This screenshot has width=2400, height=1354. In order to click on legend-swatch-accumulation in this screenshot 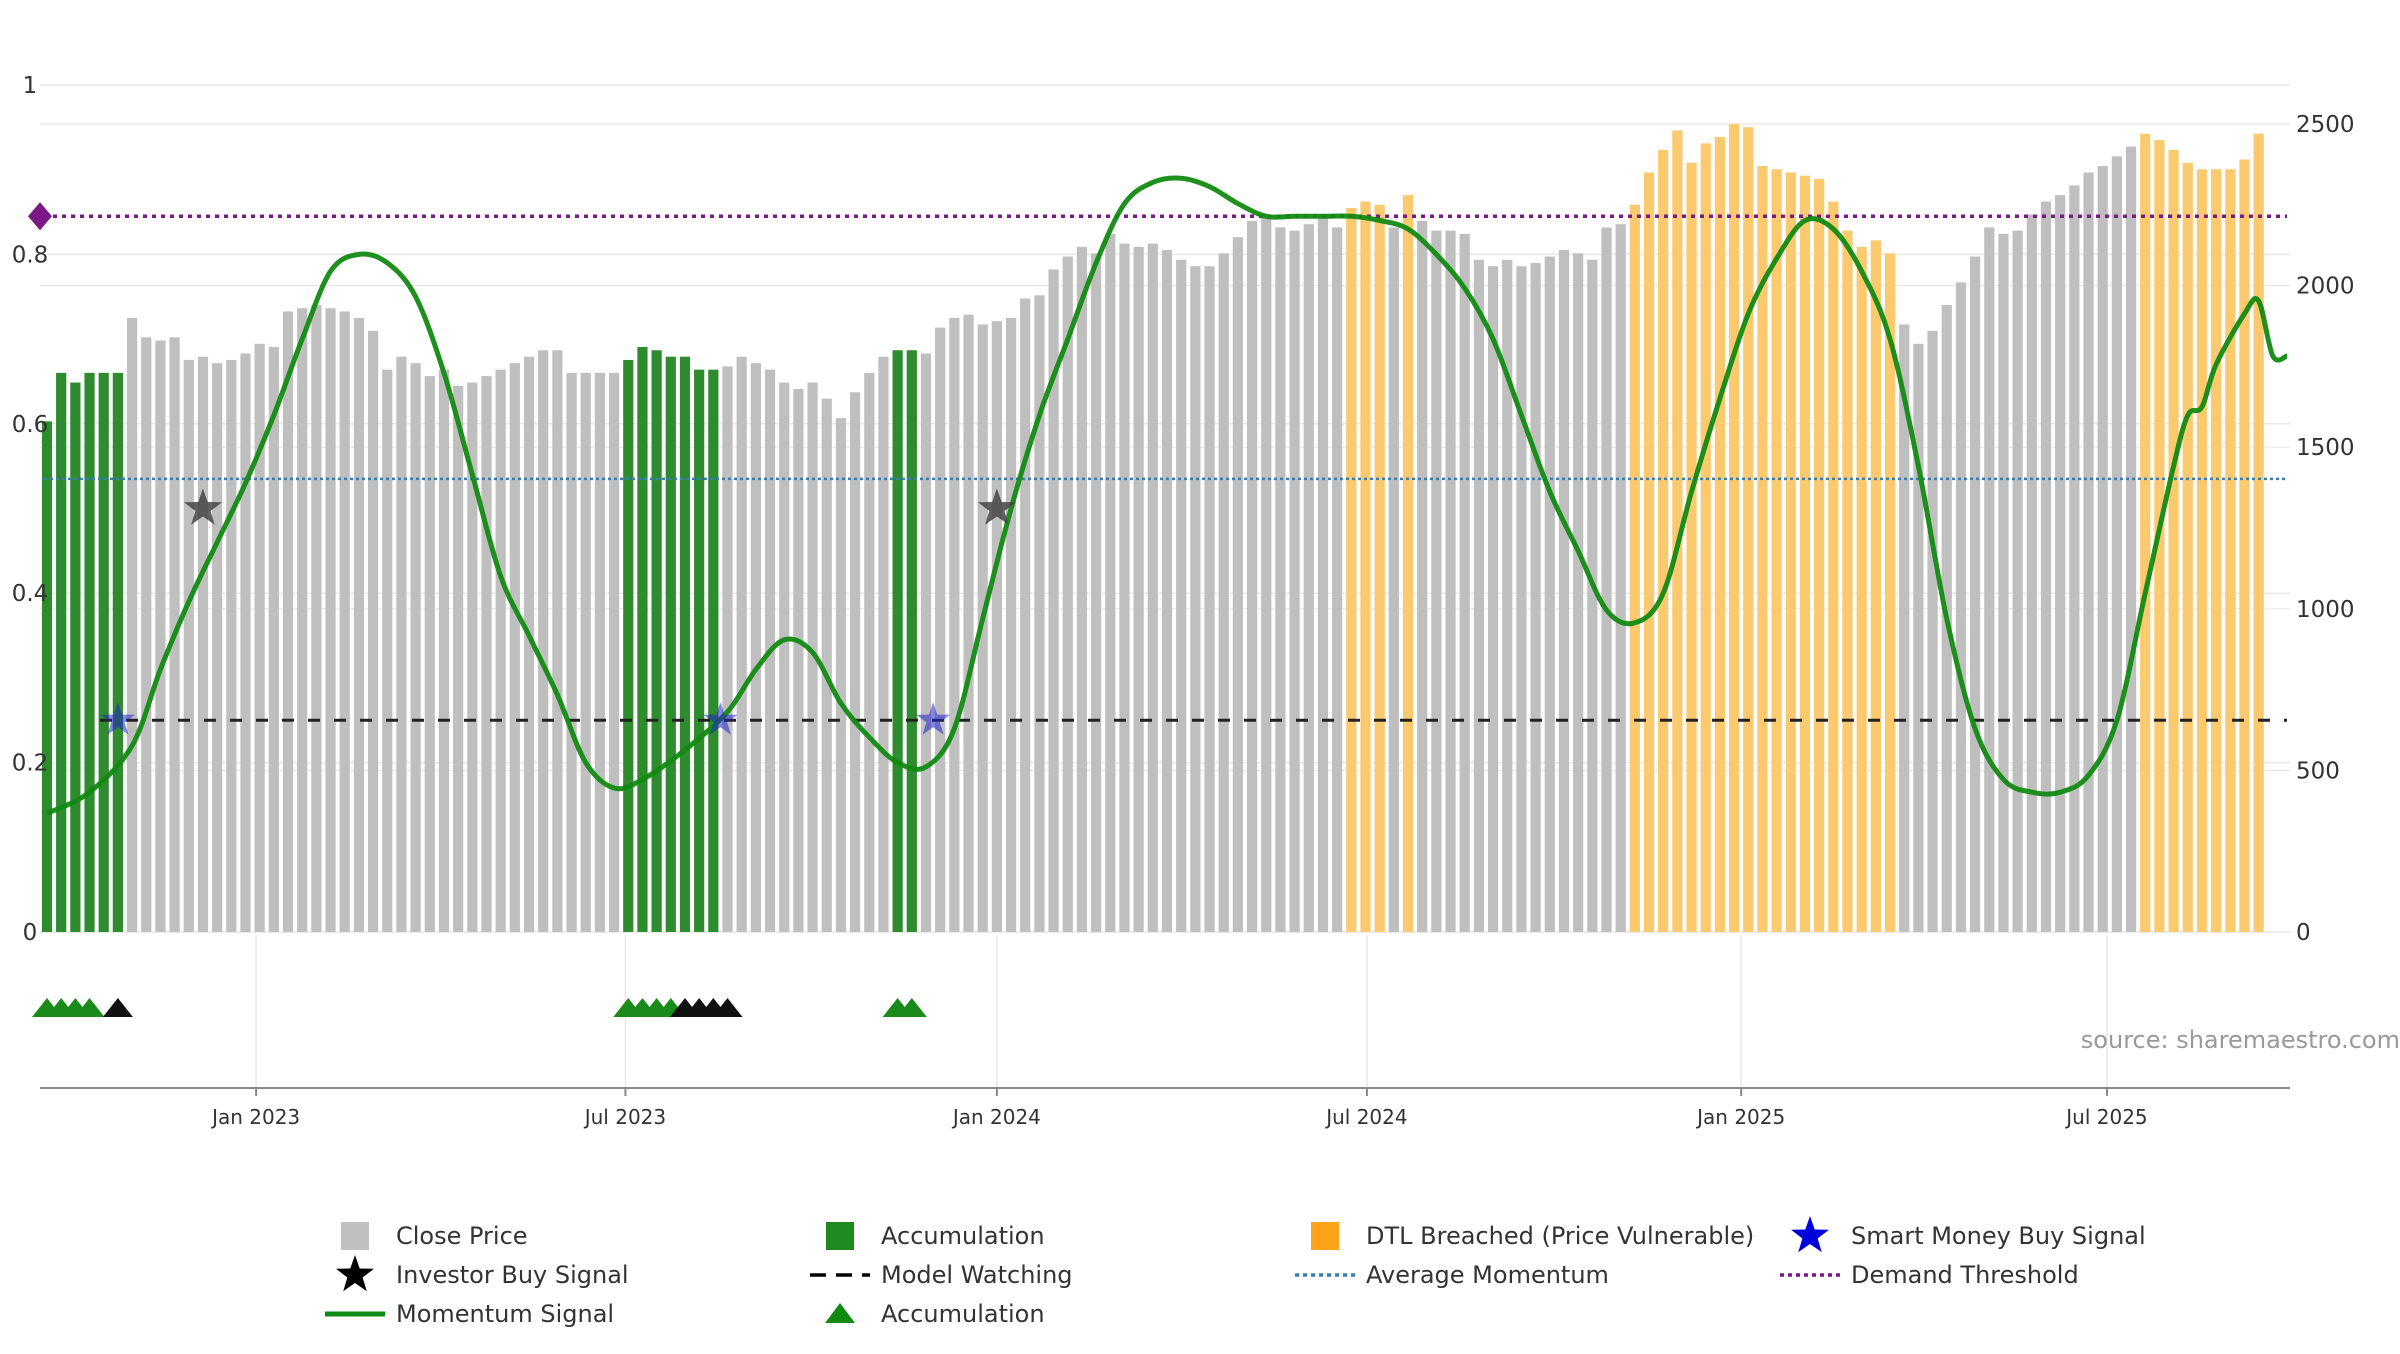, I will do `click(840, 1236)`.